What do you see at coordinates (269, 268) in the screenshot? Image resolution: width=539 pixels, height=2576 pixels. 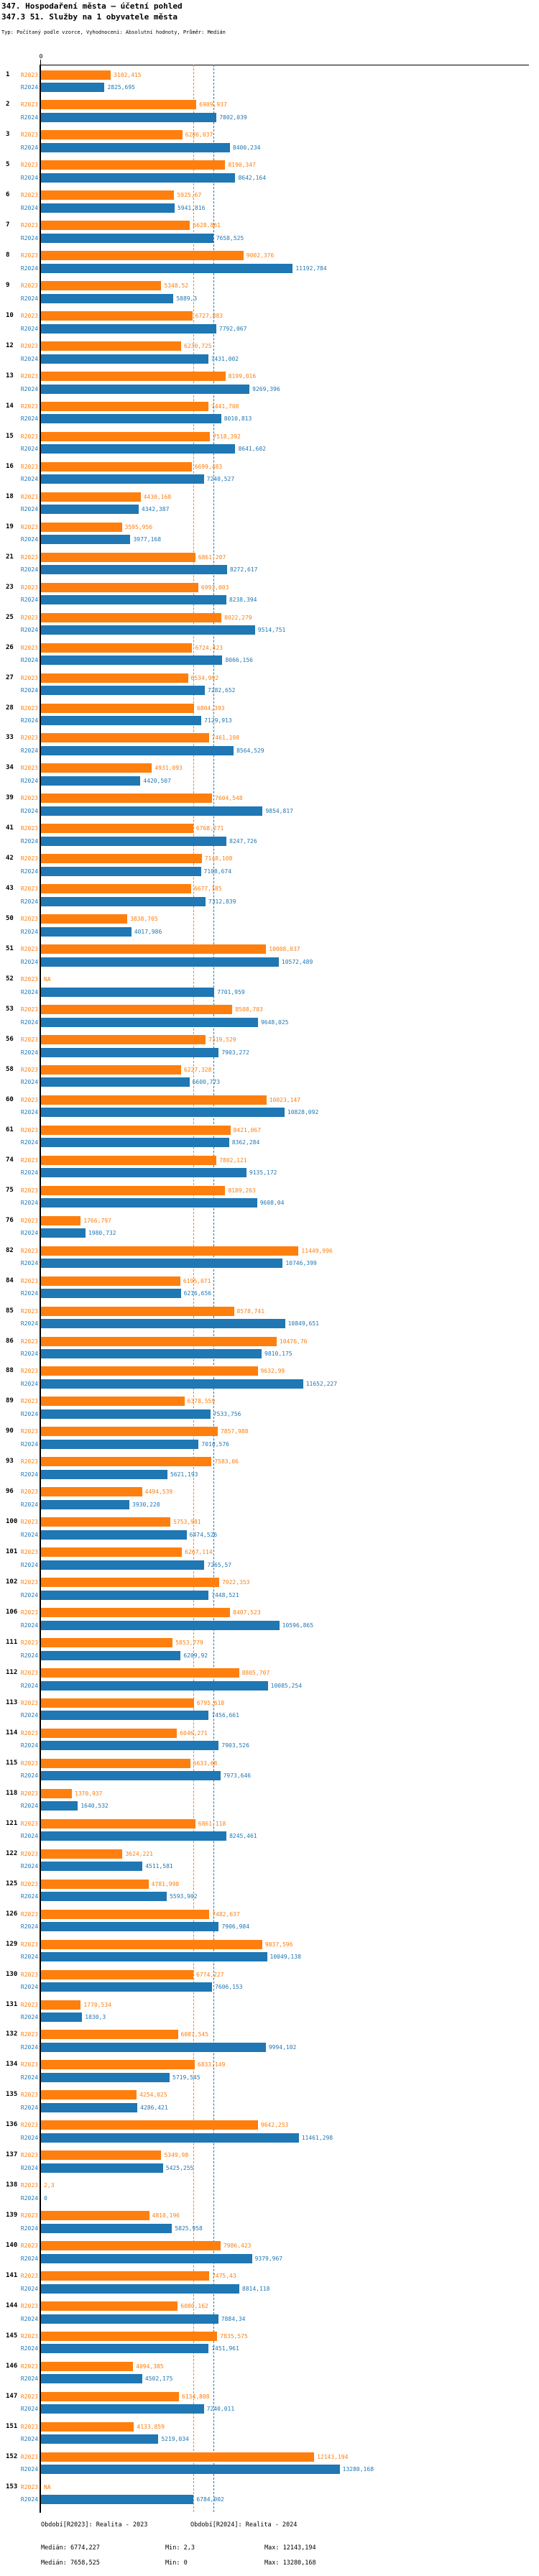 I see `bar-line-r2024: R2024 11192,784` at bounding box center [269, 268].